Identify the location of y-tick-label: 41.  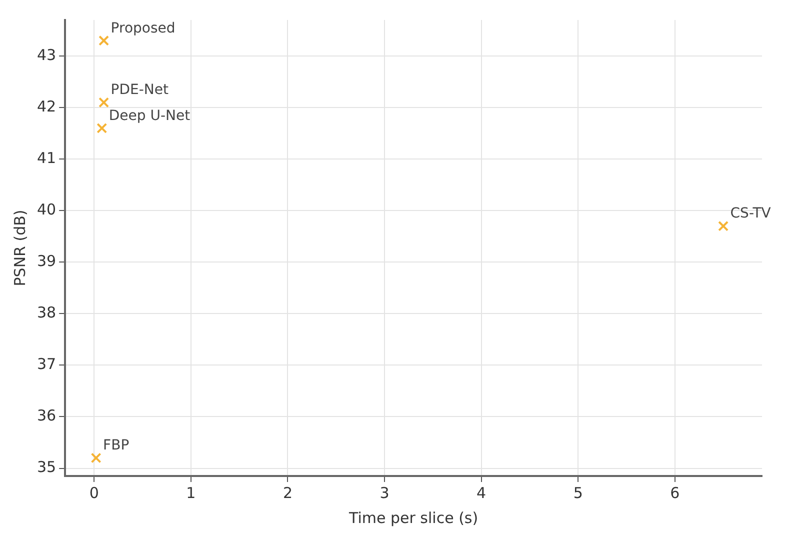
(46, 158).